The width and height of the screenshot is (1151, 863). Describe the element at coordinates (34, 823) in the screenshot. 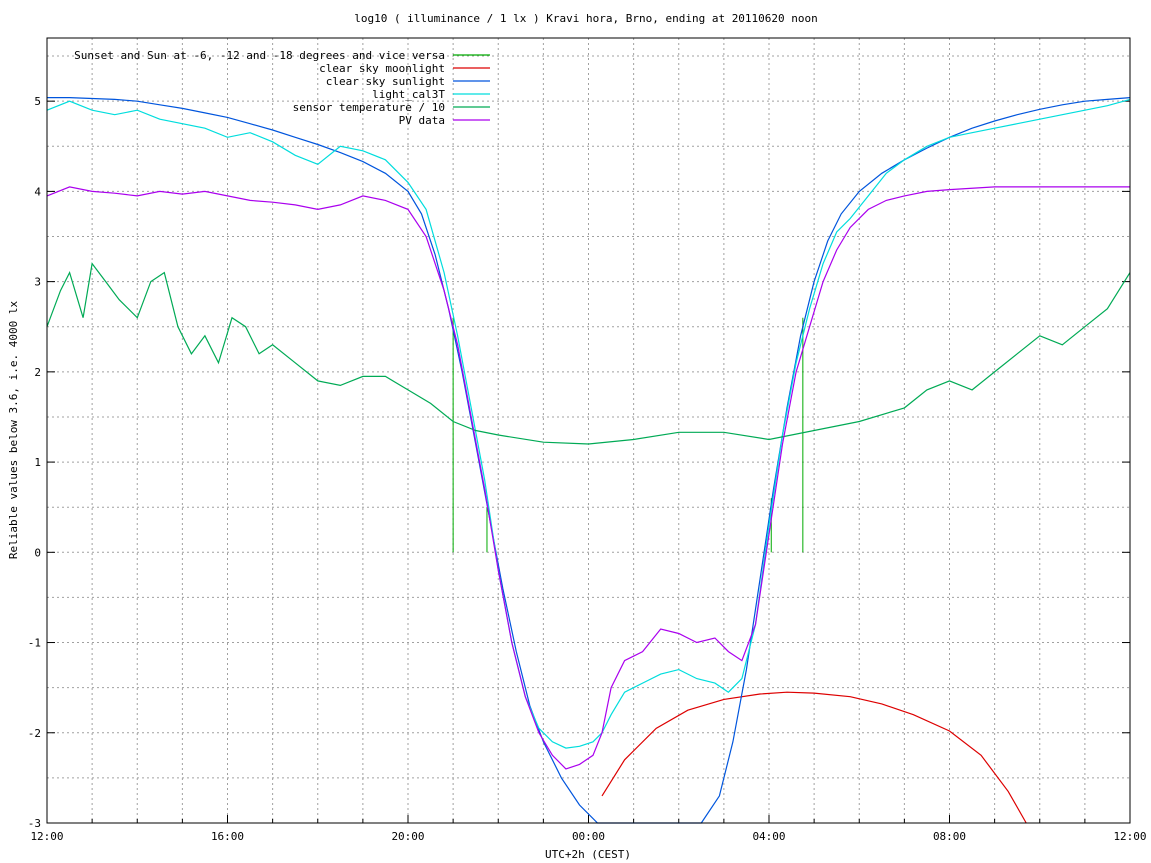

I see `y-tick-label: -3` at that location.